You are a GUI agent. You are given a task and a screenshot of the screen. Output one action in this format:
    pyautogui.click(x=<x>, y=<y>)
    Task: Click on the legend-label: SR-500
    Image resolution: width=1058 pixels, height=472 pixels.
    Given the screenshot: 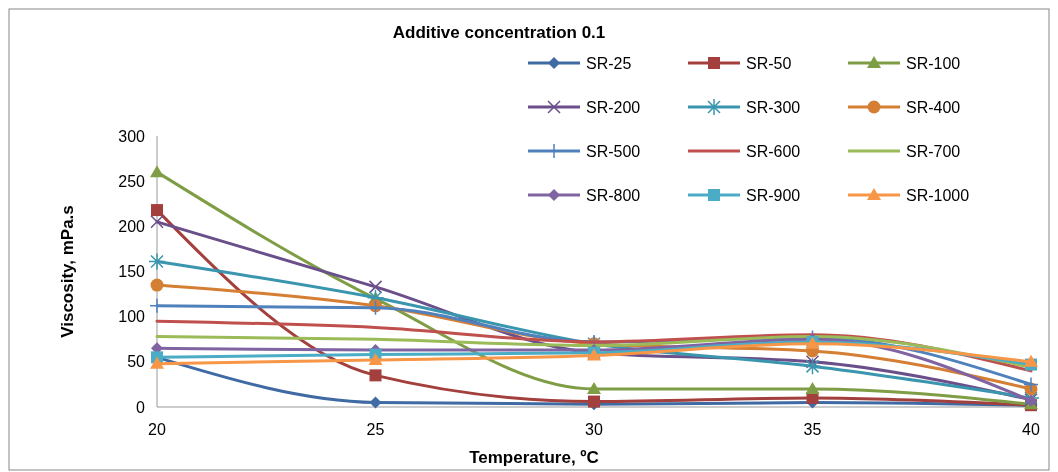 What is the action you would take?
    pyautogui.click(x=613, y=151)
    